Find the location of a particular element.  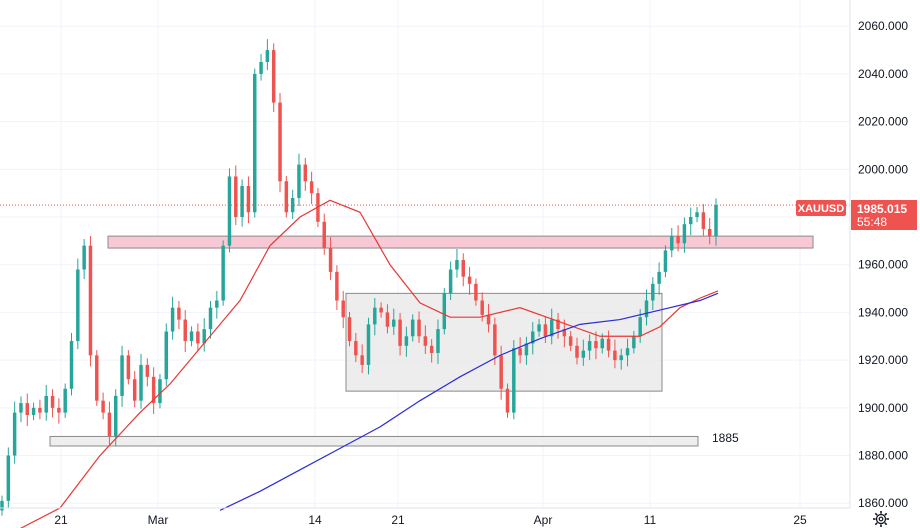

gear-icon is located at coordinates (881, 519).